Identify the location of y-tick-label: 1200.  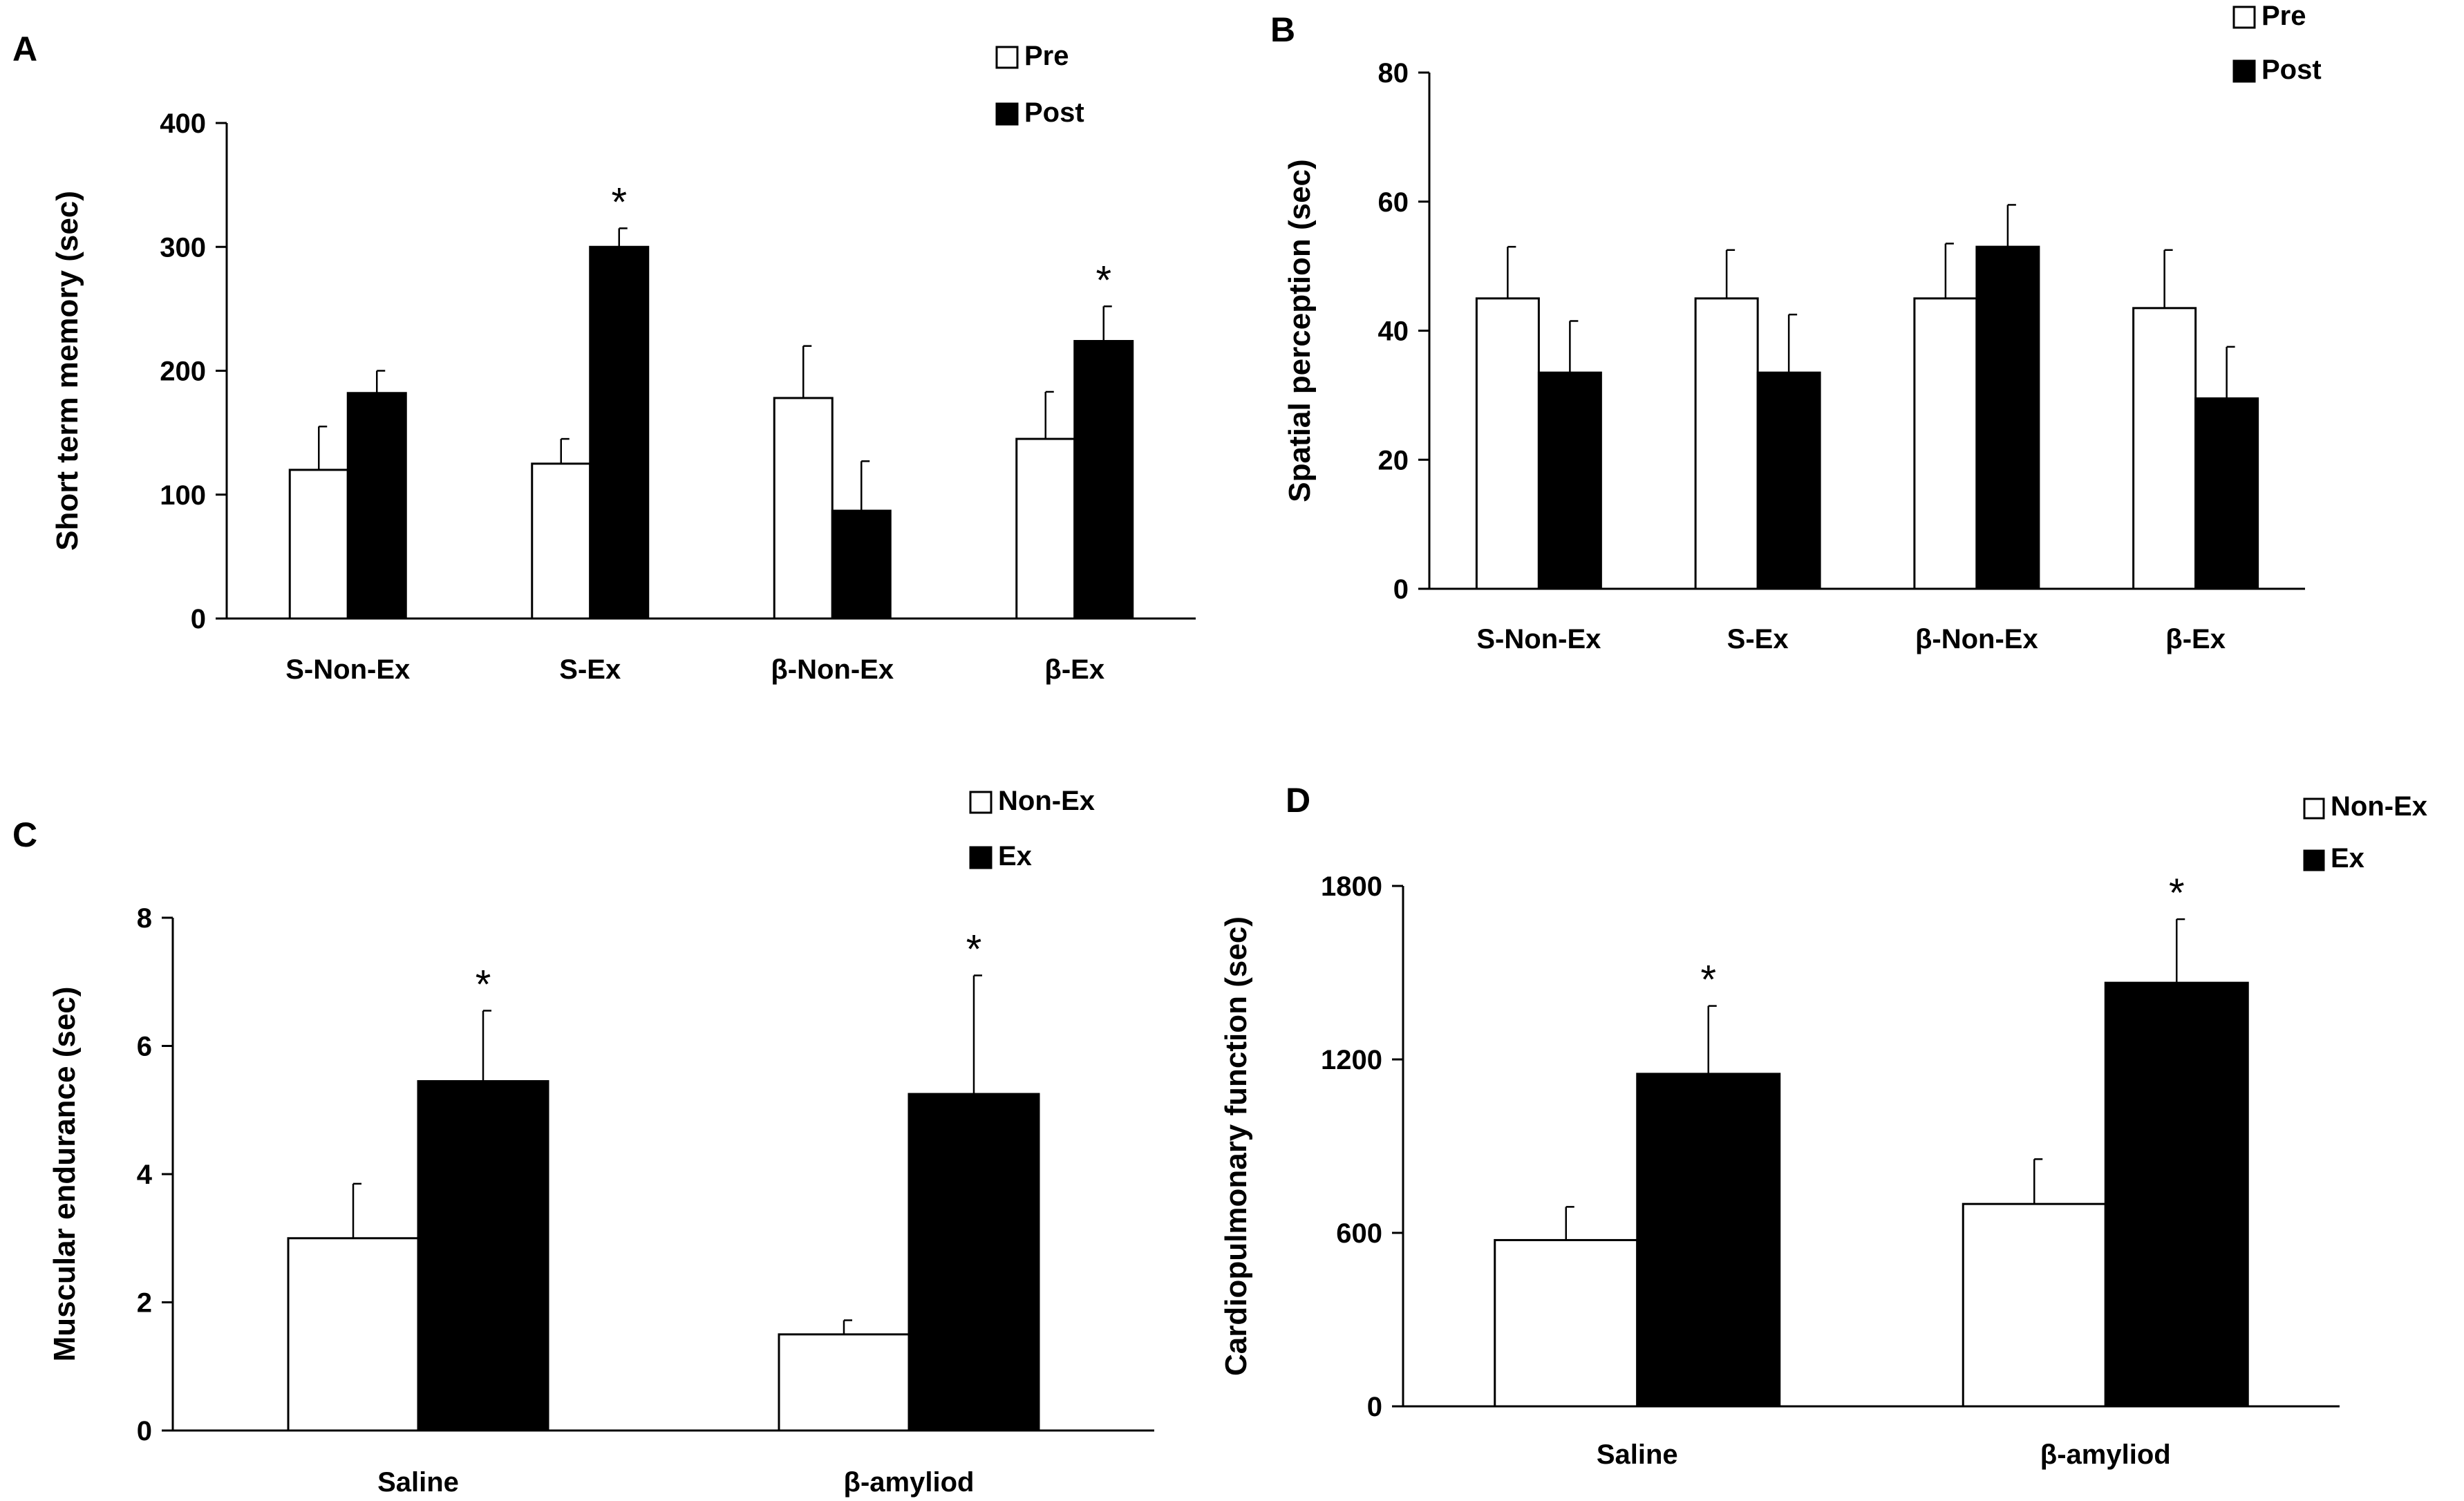
(1351, 1060).